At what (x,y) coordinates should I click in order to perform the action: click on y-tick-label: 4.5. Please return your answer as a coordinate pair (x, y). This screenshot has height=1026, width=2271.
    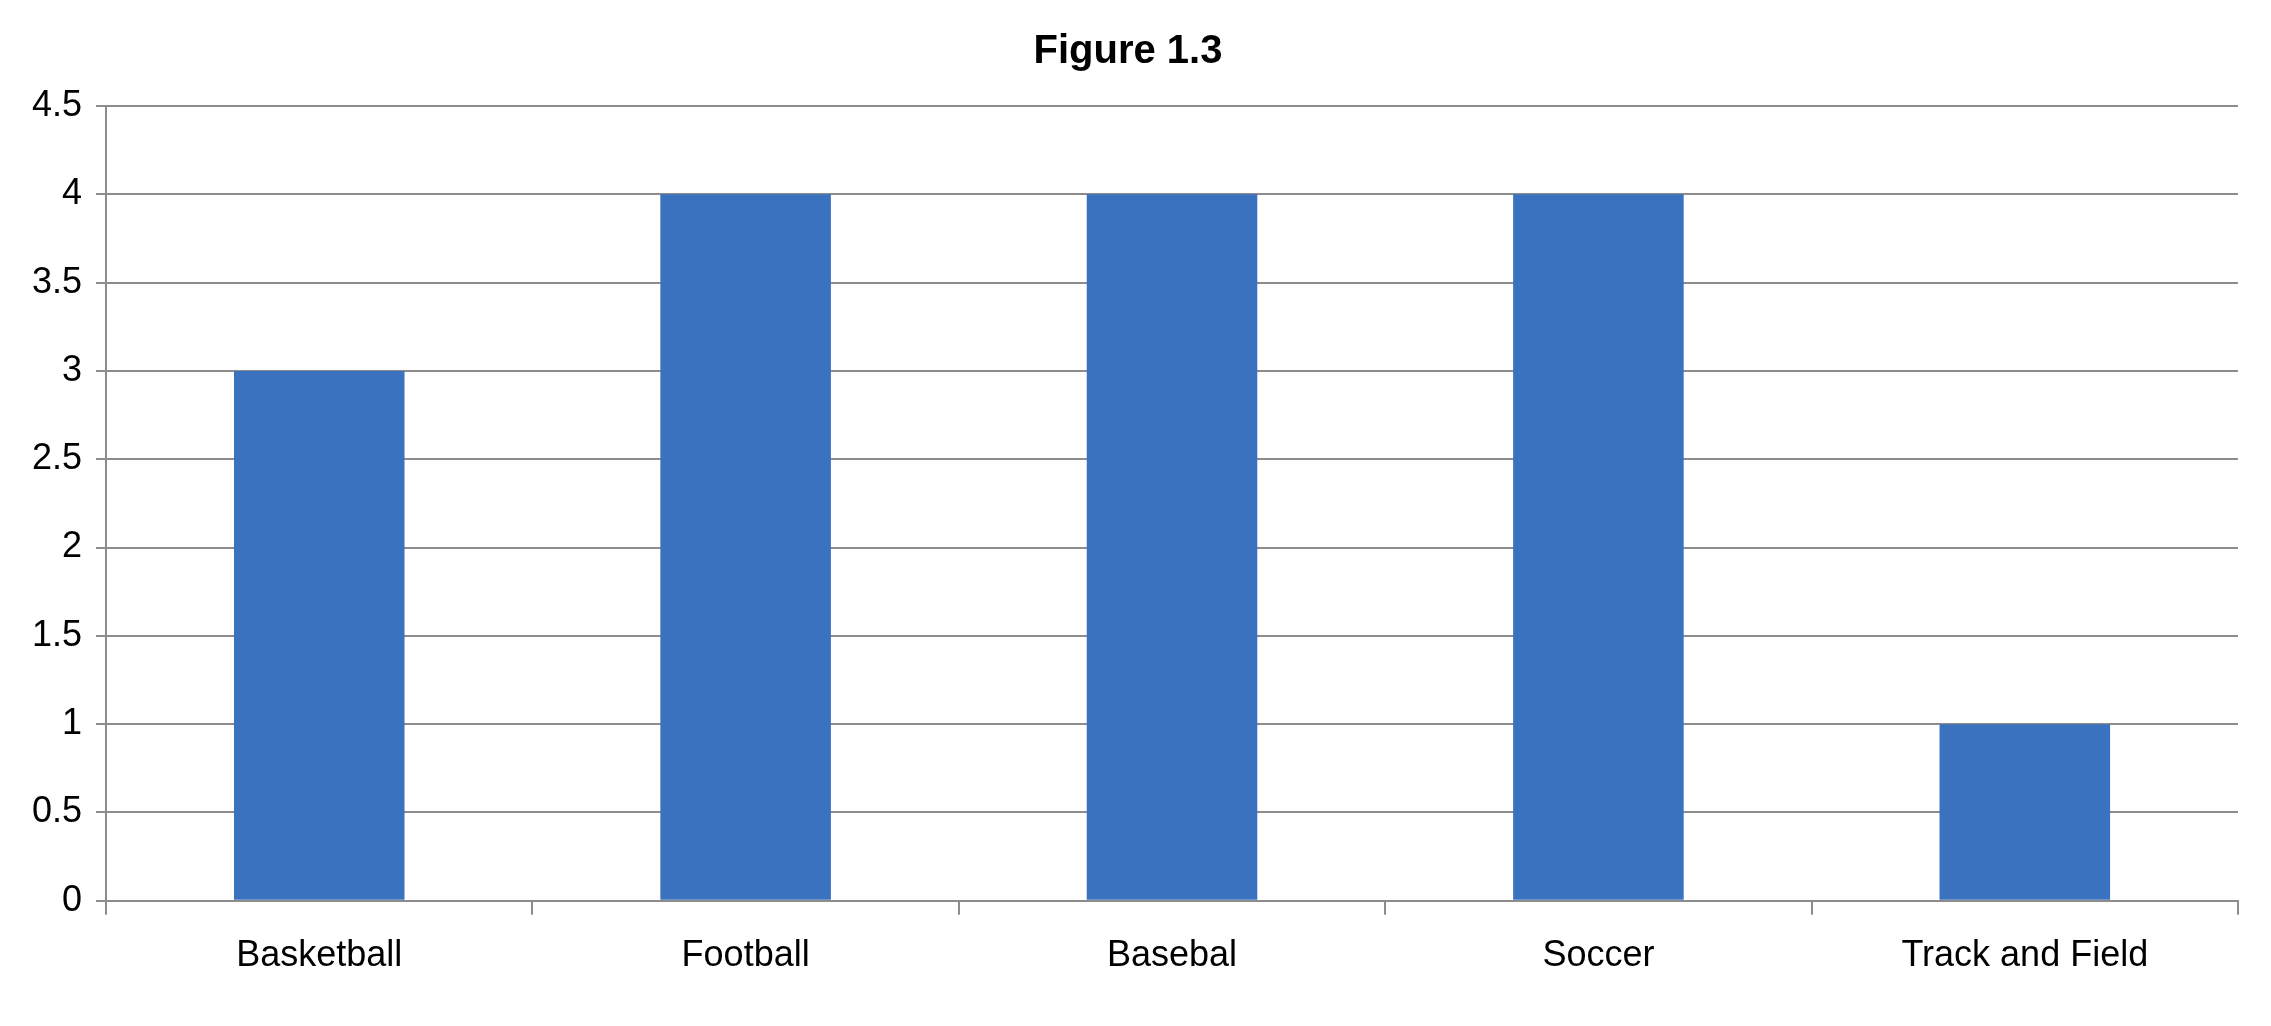
    Looking at the image, I should click on (57, 103).